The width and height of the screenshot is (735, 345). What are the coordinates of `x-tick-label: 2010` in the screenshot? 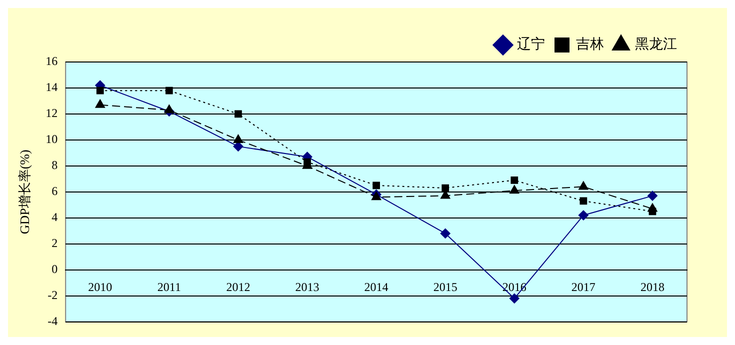 It's located at (100, 287).